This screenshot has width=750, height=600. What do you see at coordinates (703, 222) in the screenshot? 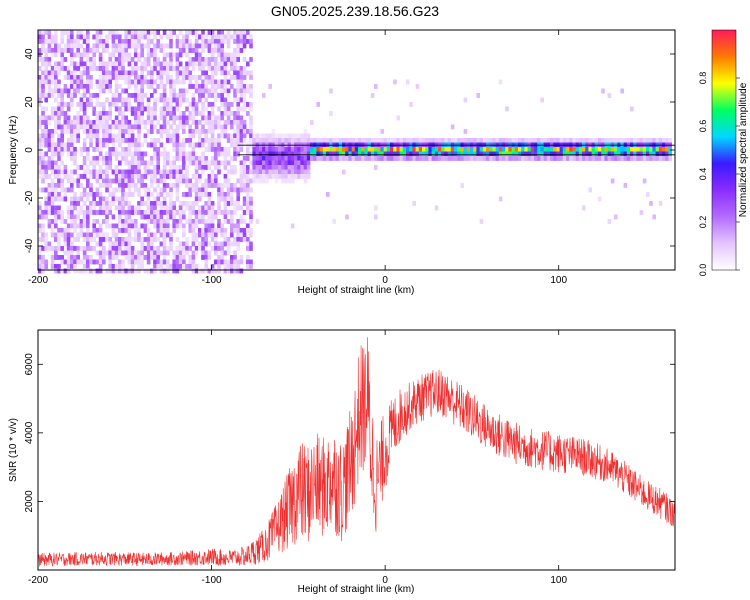
I see `colorbar-tick-label: 0.2` at bounding box center [703, 222].